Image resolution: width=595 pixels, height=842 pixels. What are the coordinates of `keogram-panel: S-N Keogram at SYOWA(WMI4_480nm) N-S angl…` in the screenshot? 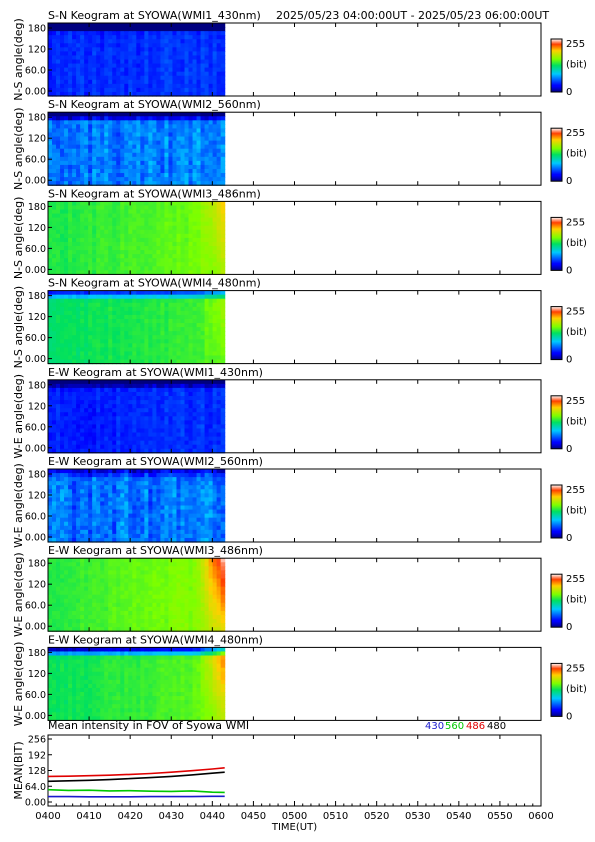 It's located at (299, 323).